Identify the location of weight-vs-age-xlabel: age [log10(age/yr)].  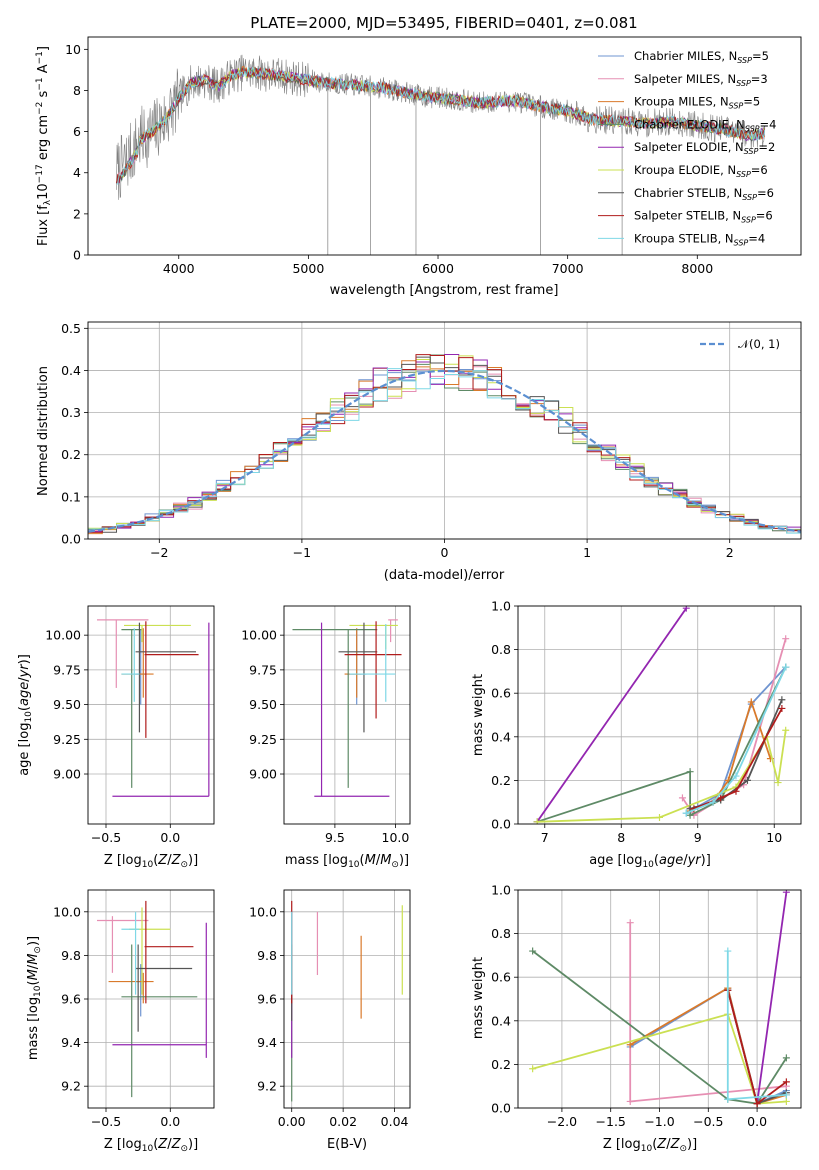
(650, 861).